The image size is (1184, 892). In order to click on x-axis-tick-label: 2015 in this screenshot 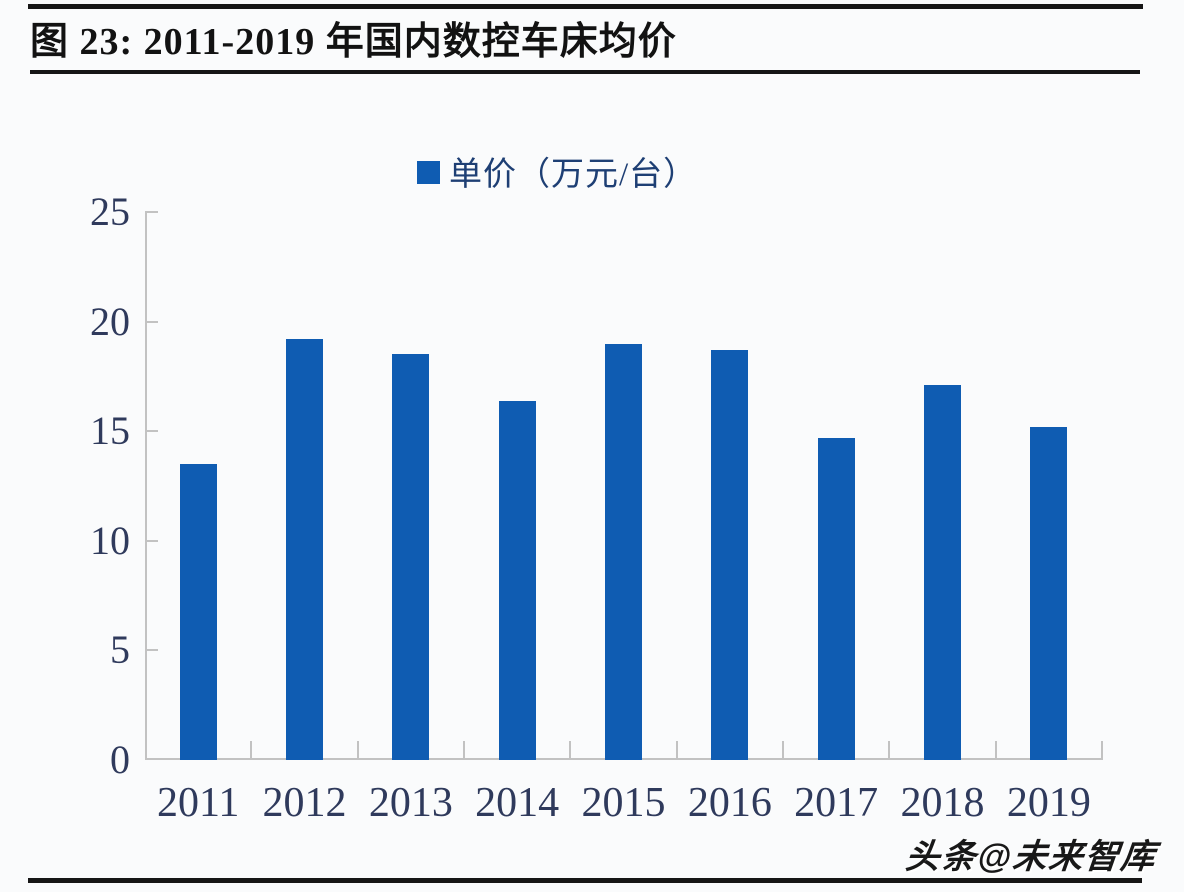, I will do `click(623, 803)`.